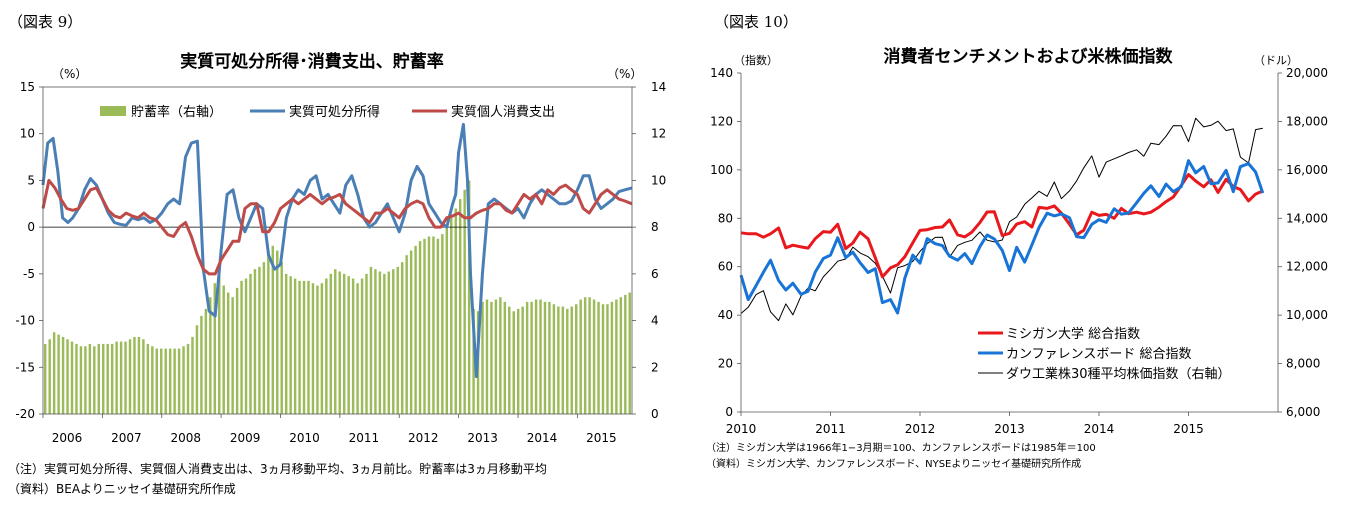 This screenshot has width=1351, height=517. I want to click on y-tick-label-left: 140, so click(721, 73).